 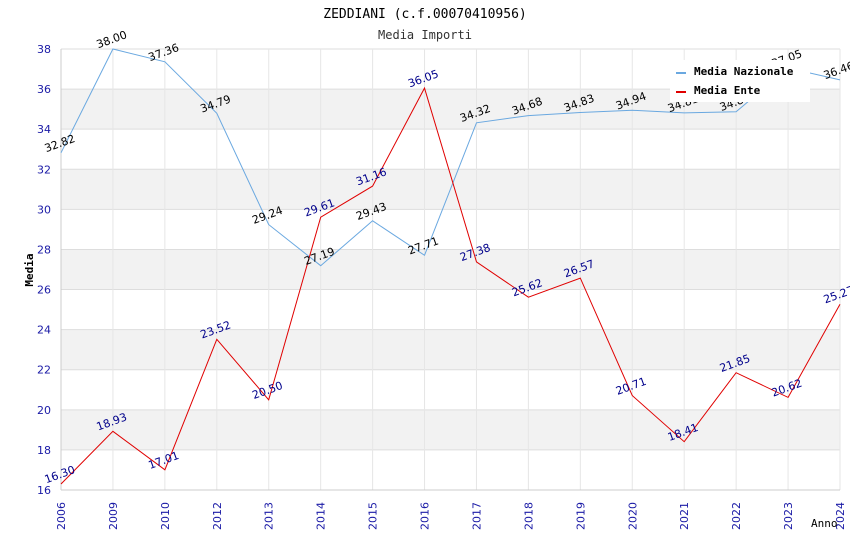 I want to click on y-tick-label: 22, so click(x=44, y=370).